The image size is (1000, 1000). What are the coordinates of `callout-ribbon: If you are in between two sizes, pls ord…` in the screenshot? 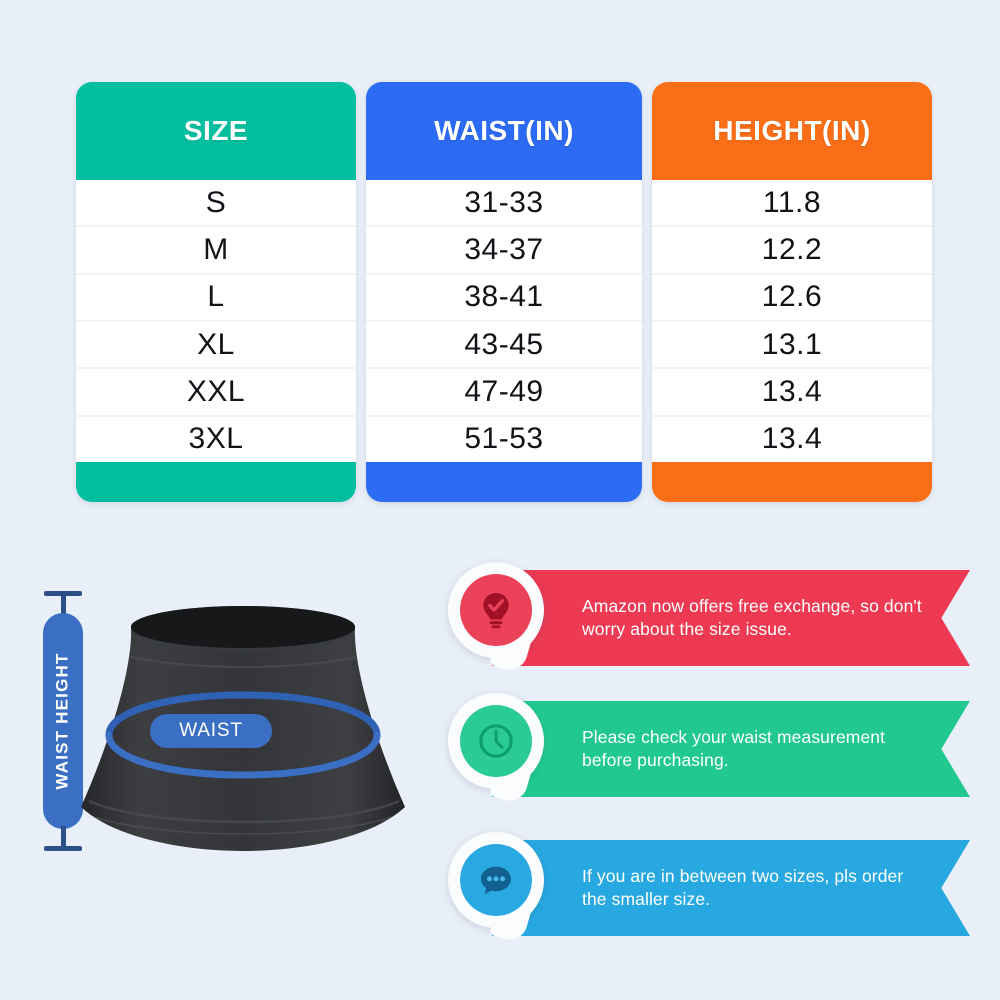 It's located at (731, 888).